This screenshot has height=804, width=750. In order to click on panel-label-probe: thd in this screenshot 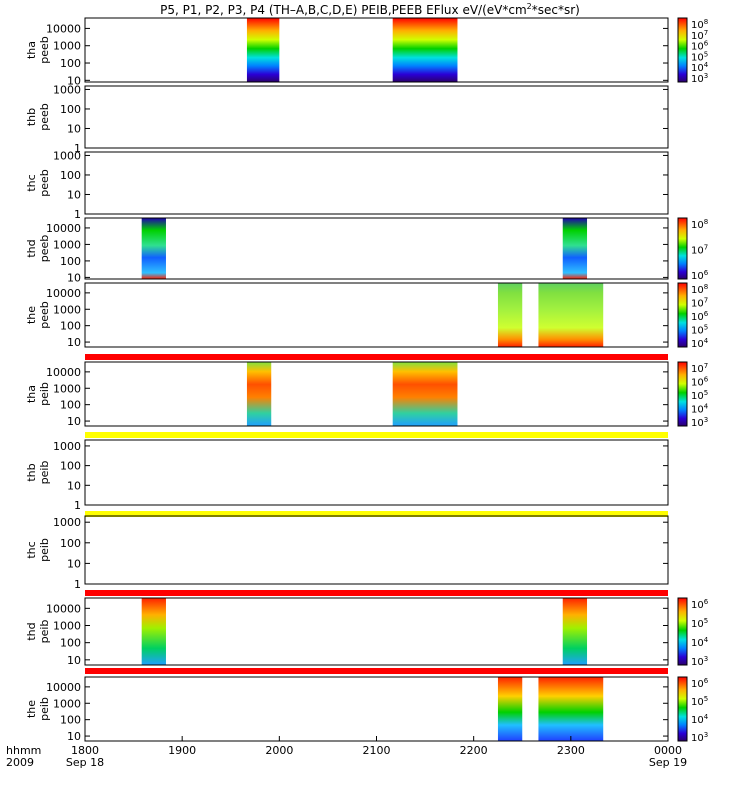, I will do `click(31, 248)`.